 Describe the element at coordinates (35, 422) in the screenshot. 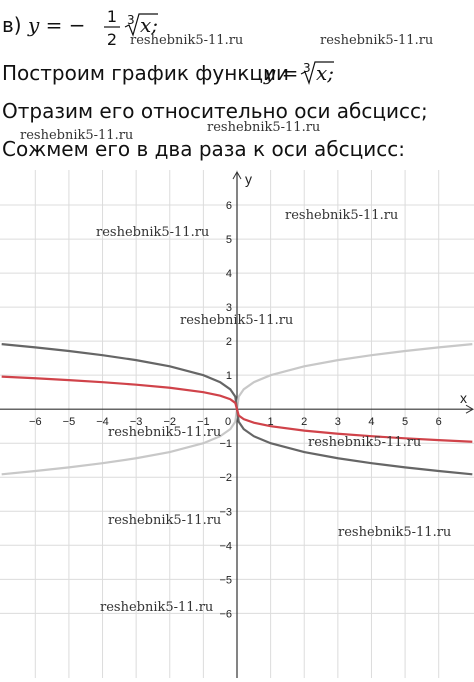

I see `x-tick-label: −6` at that location.